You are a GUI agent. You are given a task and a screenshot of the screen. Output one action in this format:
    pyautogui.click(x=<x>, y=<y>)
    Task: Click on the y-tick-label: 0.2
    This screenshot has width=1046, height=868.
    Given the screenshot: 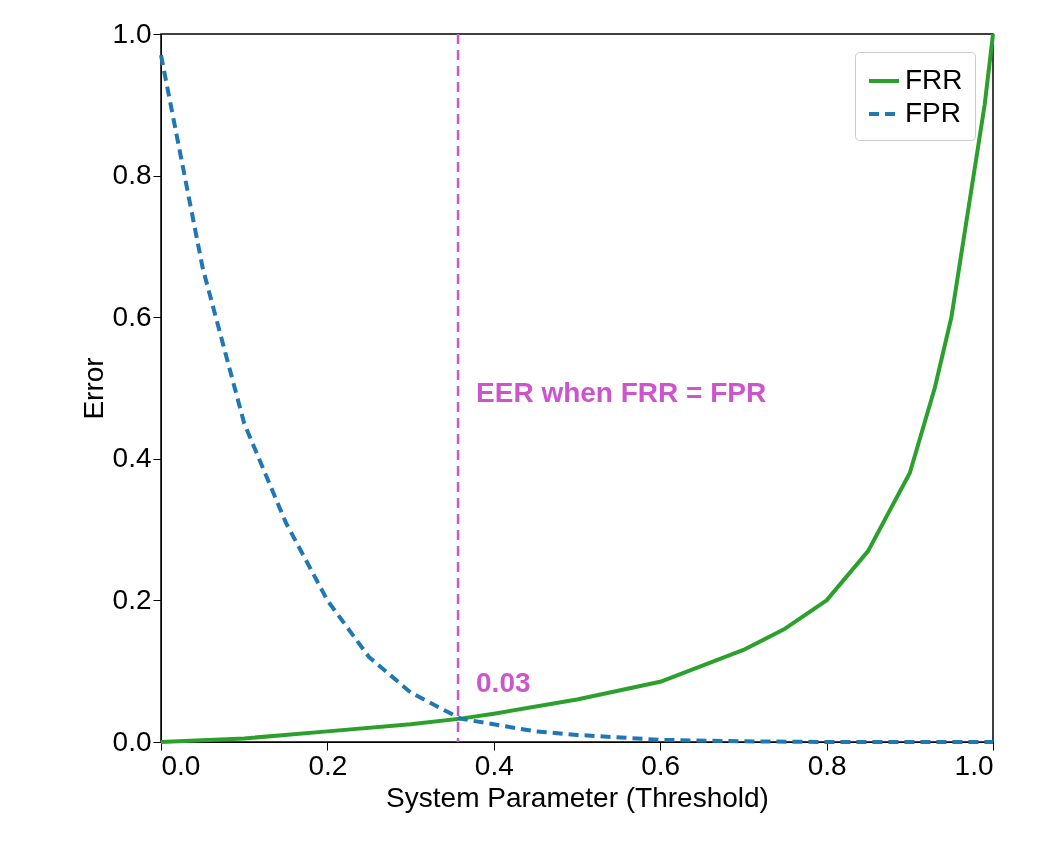 What is the action you would take?
    pyautogui.click(x=132, y=599)
    